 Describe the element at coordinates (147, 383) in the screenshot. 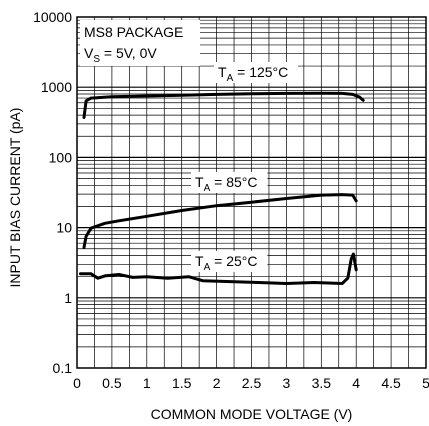

I see `x-tick-label: 1` at that location.